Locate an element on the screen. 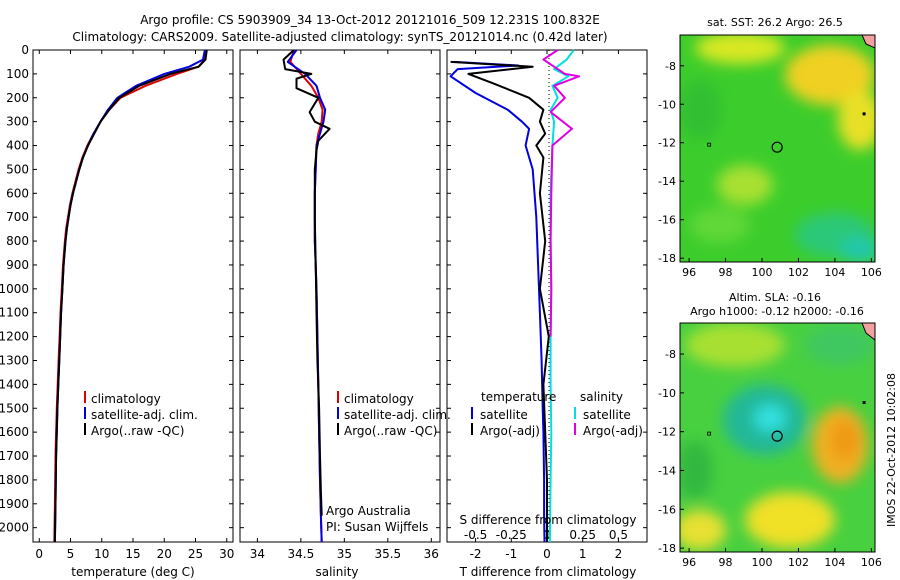 This screenshot has width=900, height=580. x-tick-label: -1 is located at coordinates (511, 554).